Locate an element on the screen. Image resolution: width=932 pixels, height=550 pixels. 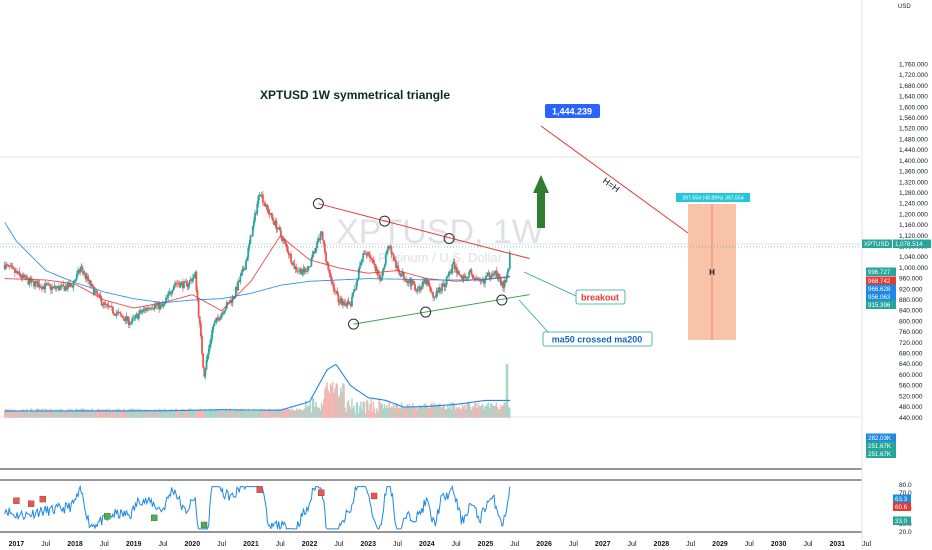
measure-box-header-bg is located at coordinates (713, 197).